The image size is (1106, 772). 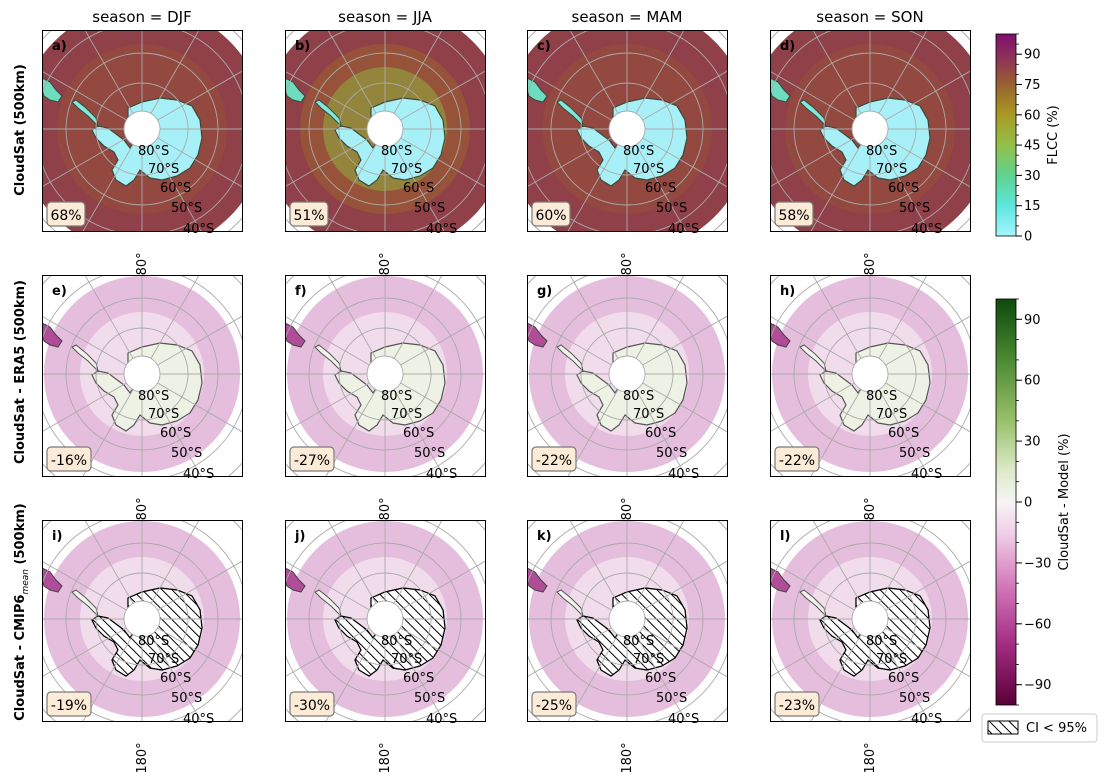 What do you see at coordinates (544, 291) in the screenshot?
I see `panel-letter: g)` at bounding box center [544, 291].